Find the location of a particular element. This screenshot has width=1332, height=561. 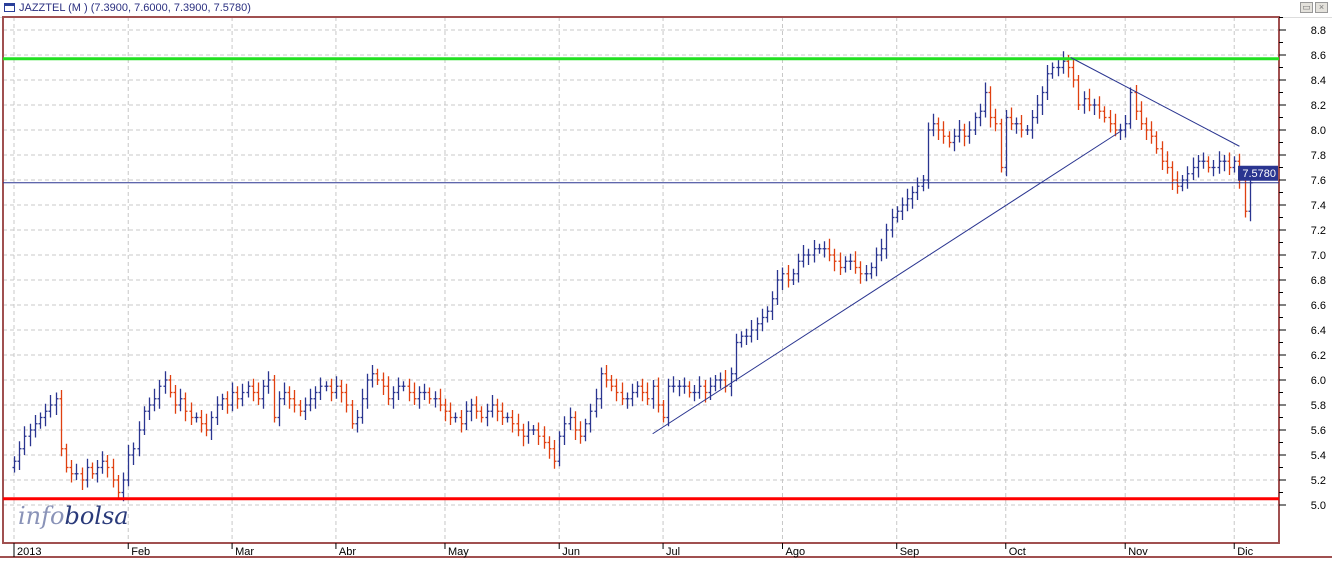

x-tick-label: May is located at coordinates (458, 552).